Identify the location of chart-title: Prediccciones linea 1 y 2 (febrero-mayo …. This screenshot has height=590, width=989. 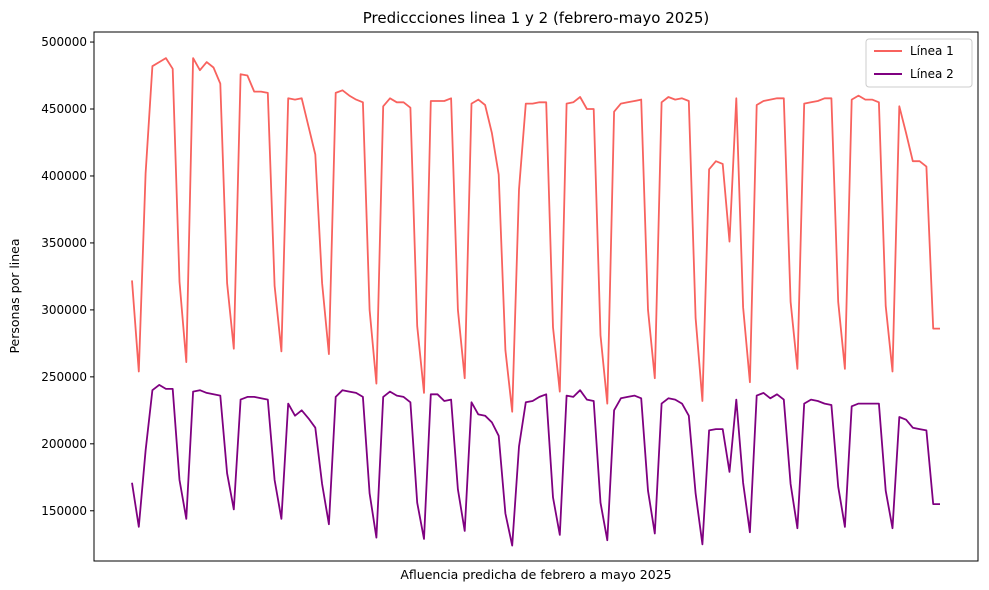
(536, 18).